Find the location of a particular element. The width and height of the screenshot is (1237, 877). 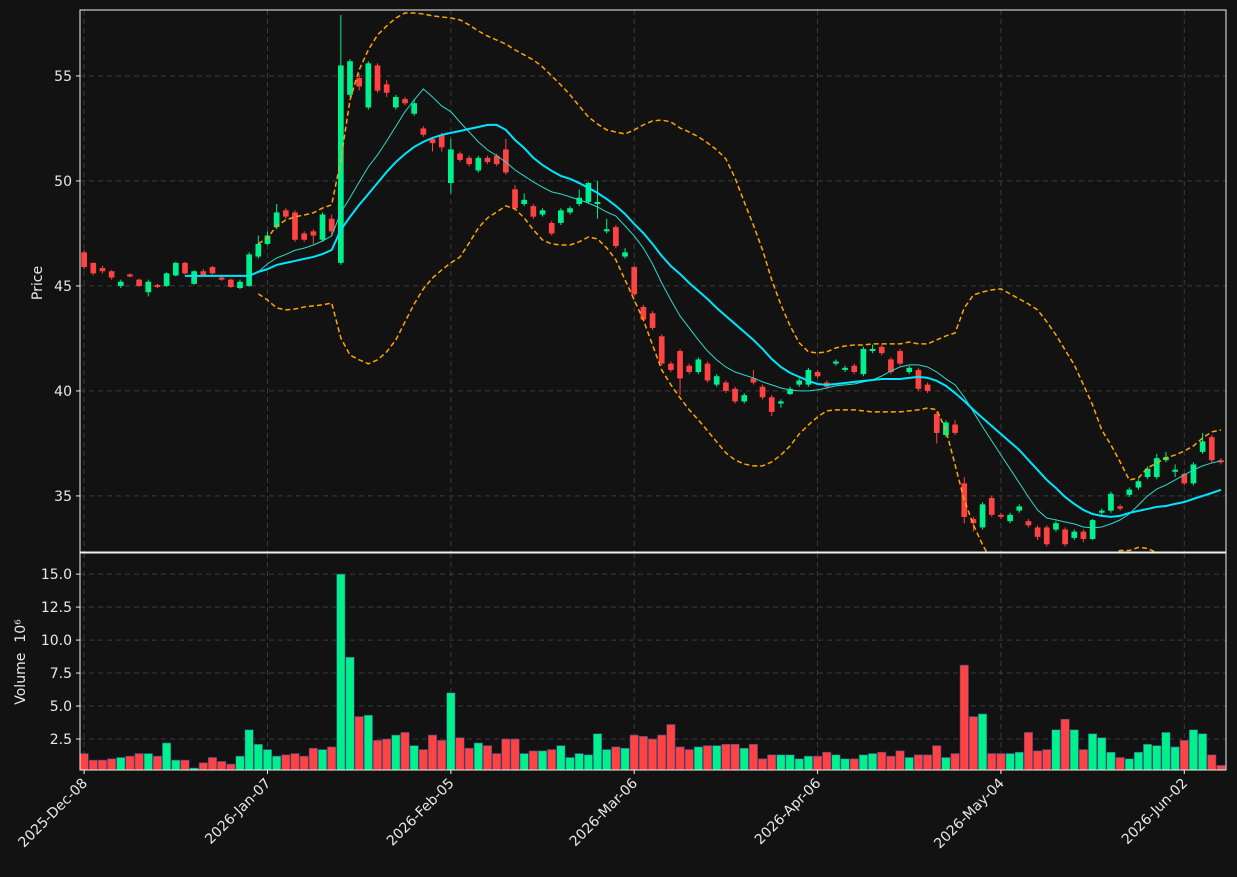

y-tick-label: 50 is located at coordinates (63, 182).